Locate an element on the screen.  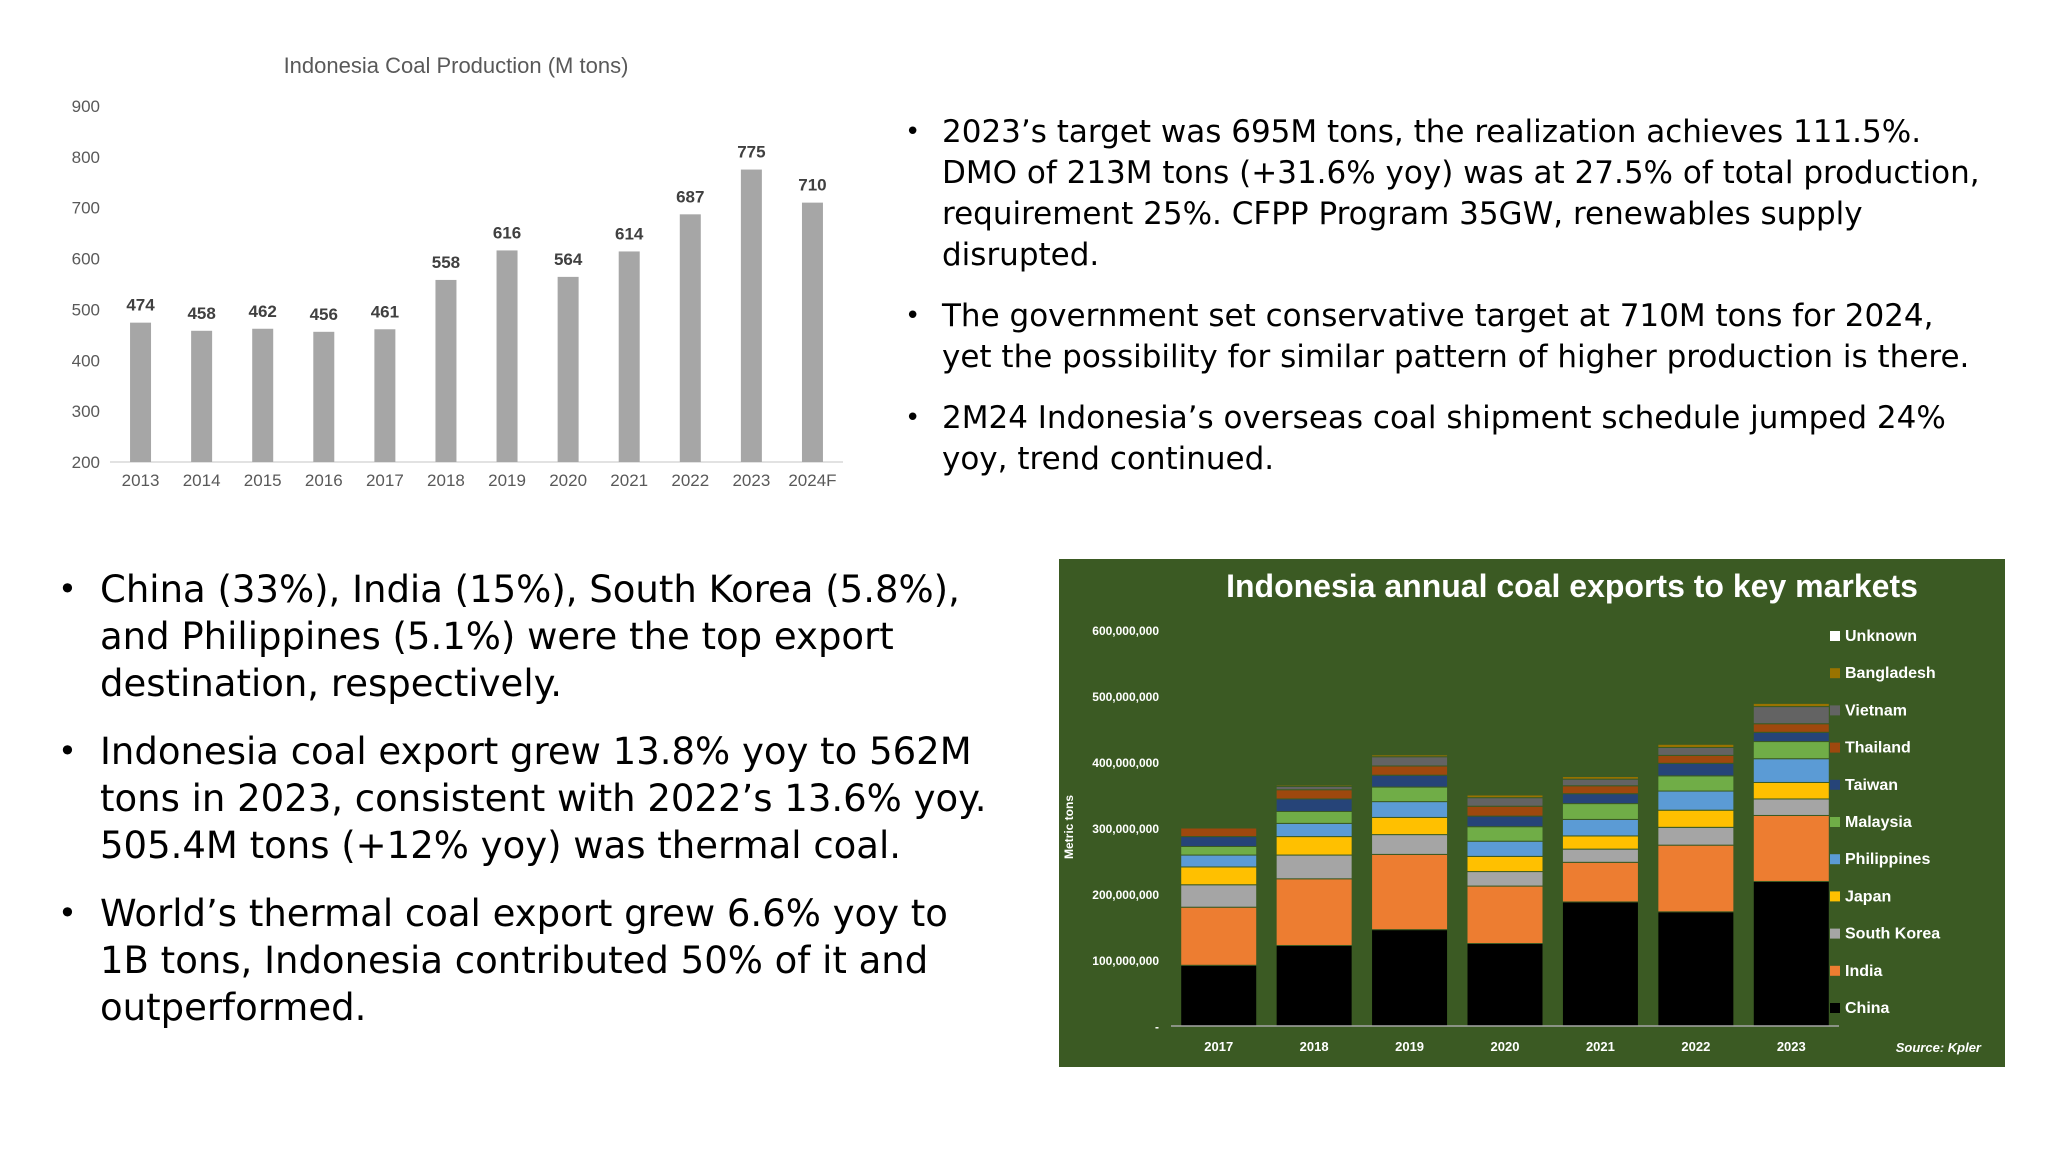
y-tick-label: 600 is located at coordinates (86, 259).